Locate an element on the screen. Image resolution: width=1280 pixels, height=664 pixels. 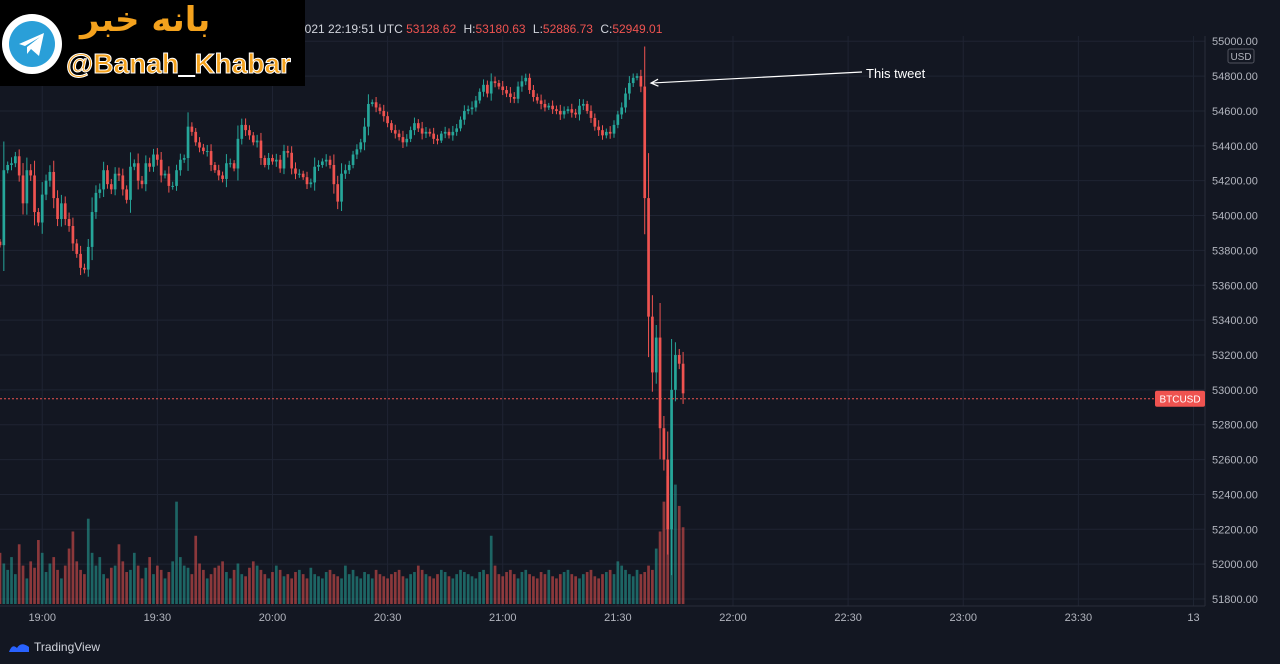
price-axis-panel is located at coordinates (1242, 321).